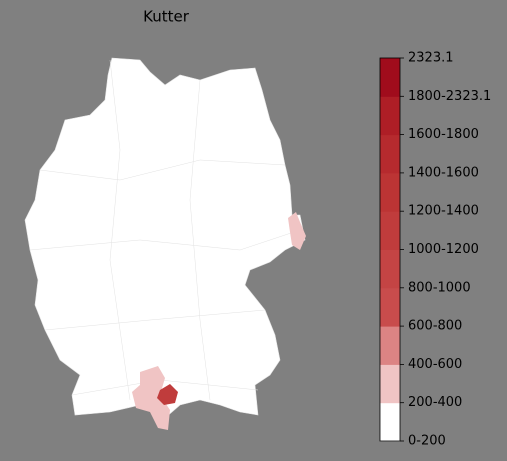 Image resolution: width=507 pixels, height=461 pixels. What do you see at coordinates (435, 402) in the screenshot?
I see `colorbar-label: 200-400` at bounding box center [435, 402].